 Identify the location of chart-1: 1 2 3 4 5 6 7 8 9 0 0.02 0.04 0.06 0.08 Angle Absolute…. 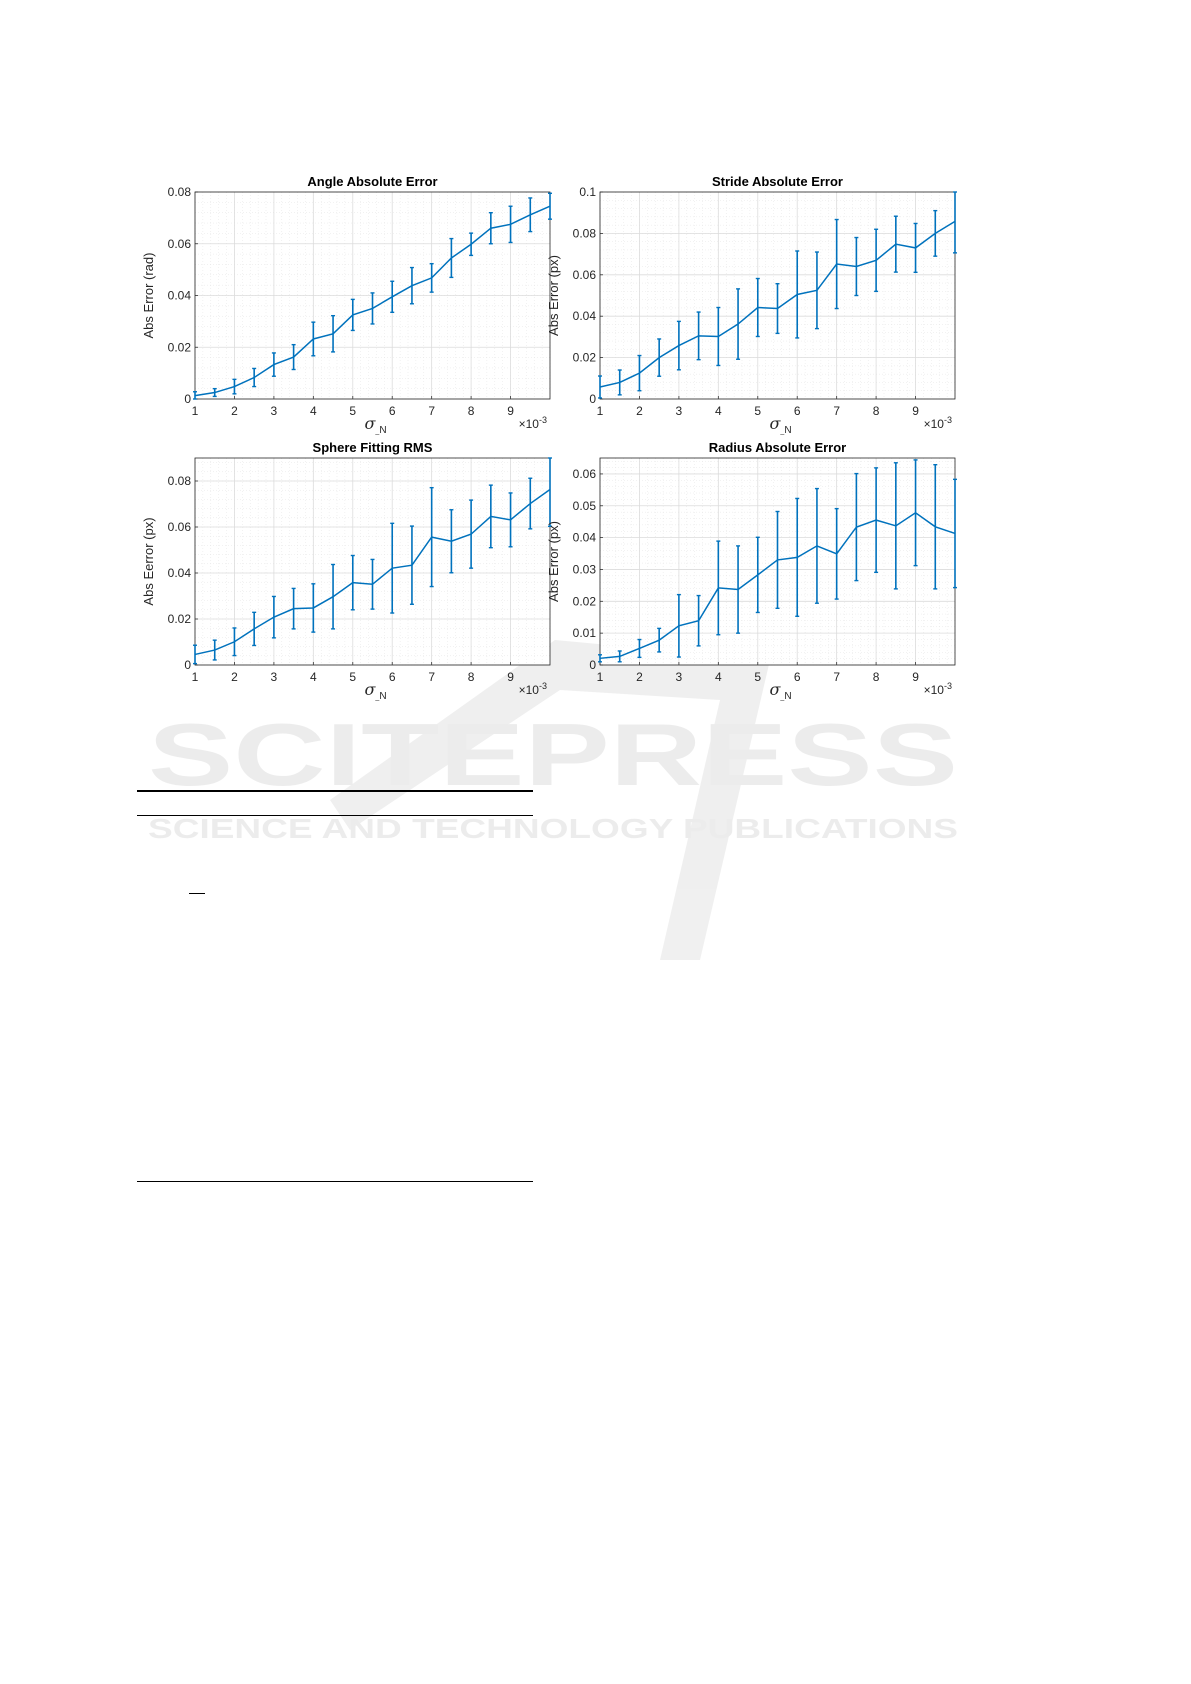
(346, 305).